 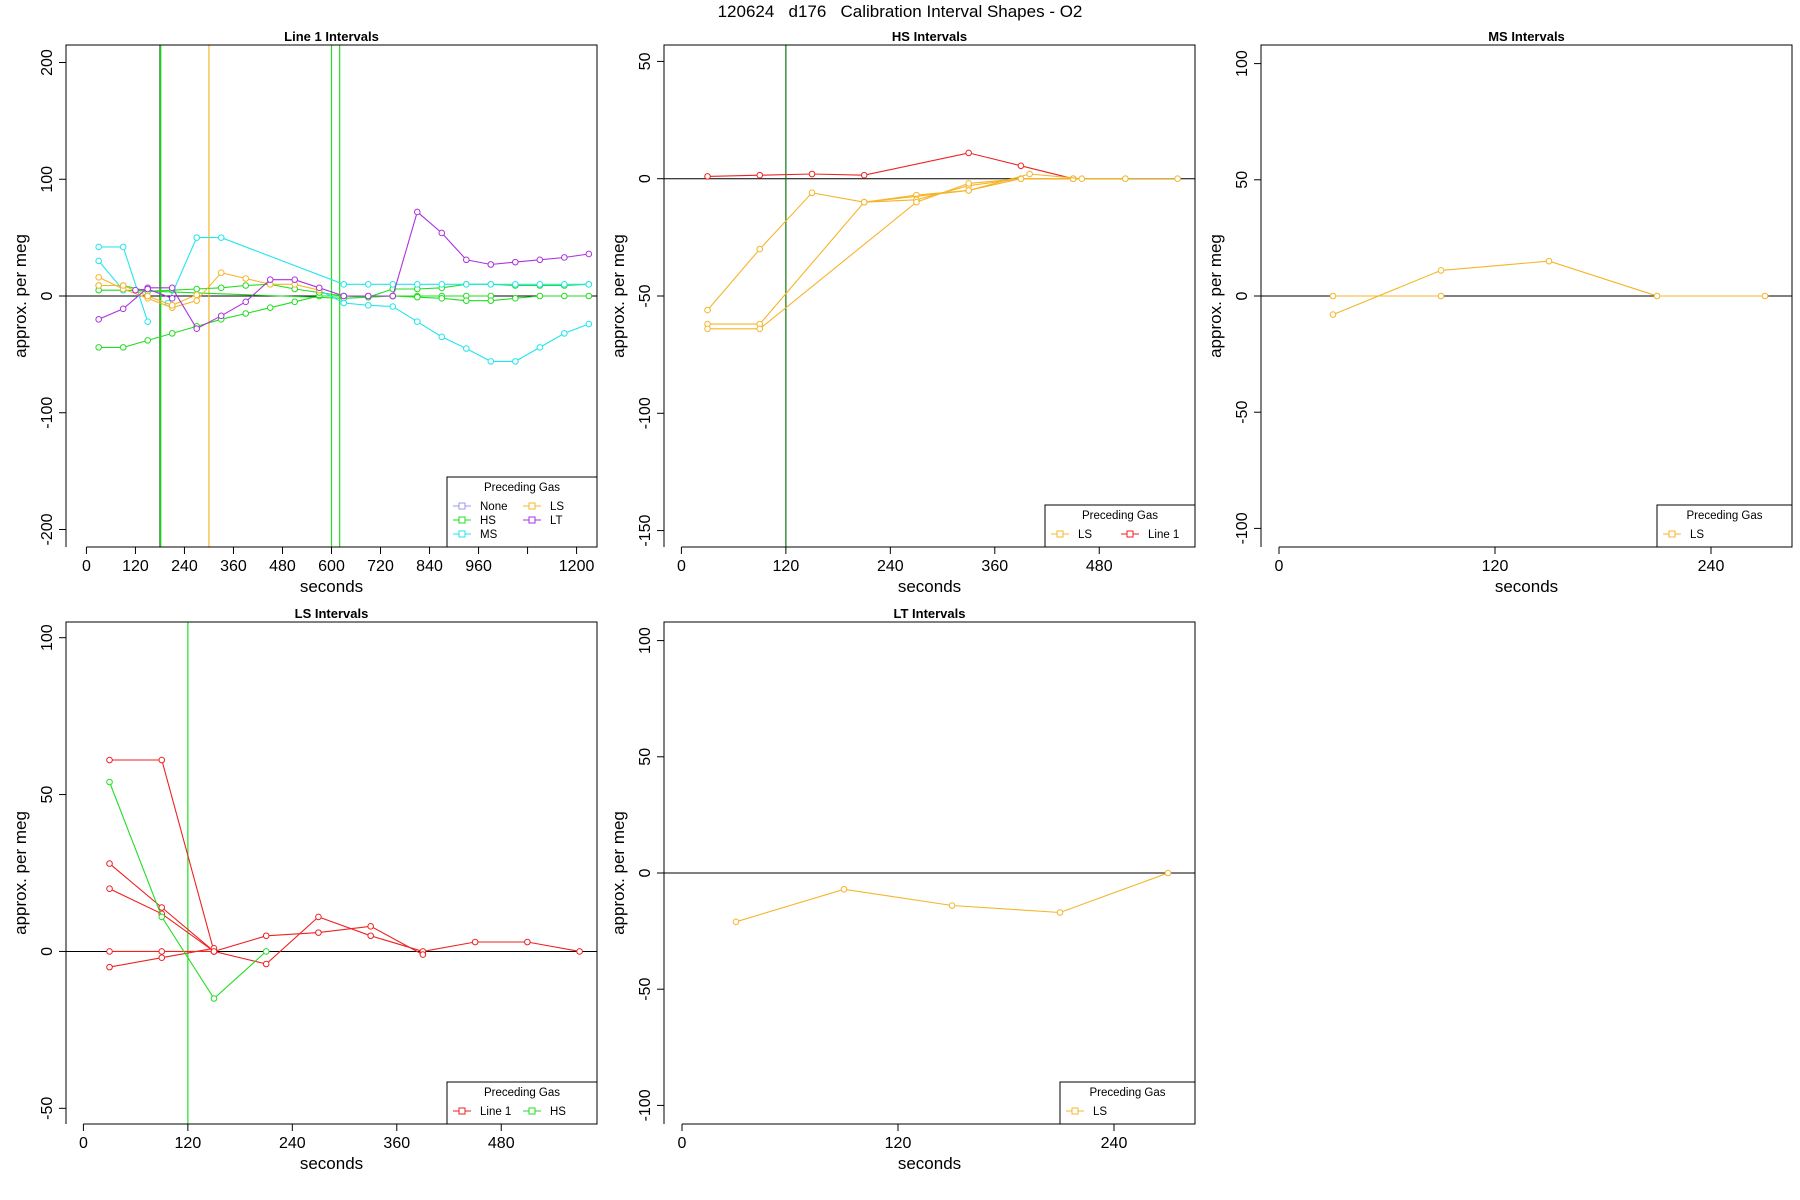 I want to click on legend: Preceding Gas Line 1 HS, so click(x=522, y=1103).